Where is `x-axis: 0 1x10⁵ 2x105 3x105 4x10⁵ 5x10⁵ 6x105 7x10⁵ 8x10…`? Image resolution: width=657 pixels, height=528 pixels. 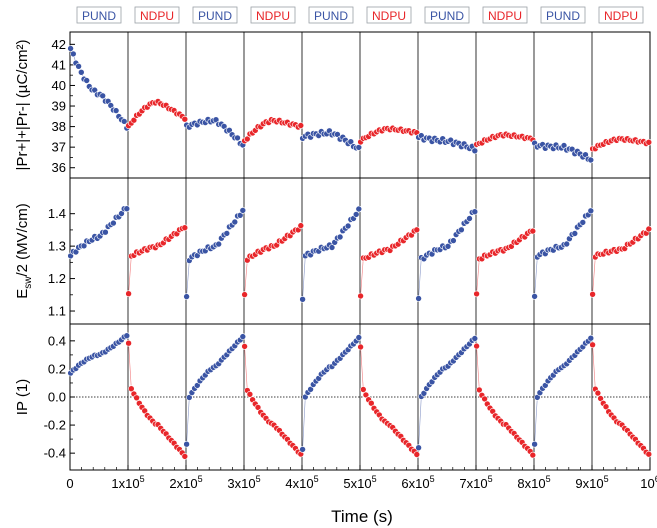
x-axis: 0 1x10⁵ 2x105 3x105 4x10⁵ 5x10⁵ 6x105 7x10⁵ 8x10… is located at coordinates (361, 478).